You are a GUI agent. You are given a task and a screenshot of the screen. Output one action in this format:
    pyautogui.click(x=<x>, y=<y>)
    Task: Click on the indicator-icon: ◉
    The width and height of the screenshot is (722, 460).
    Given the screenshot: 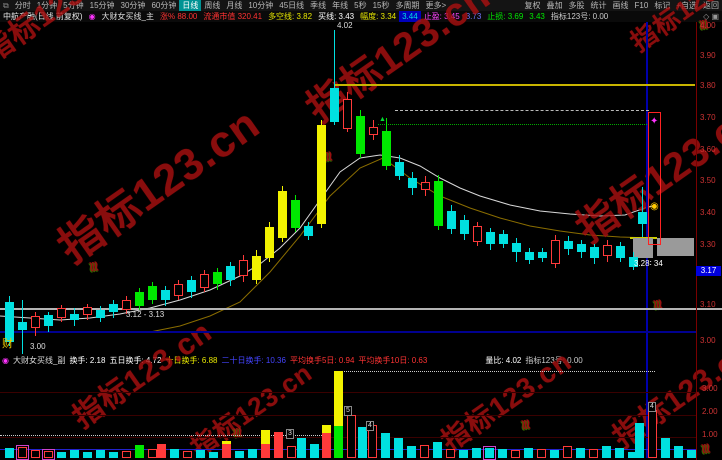 What is the action you would take?
    pyautogui.click(x=92, y=16)
    